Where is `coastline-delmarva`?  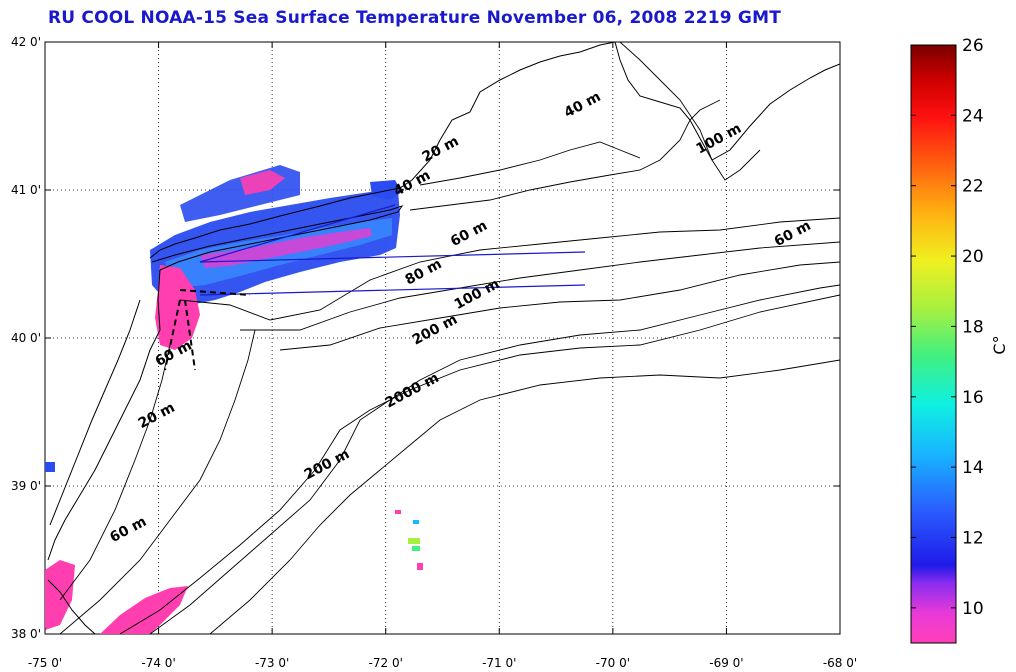
coastline-delmarva is located at coordinates (71, 606).